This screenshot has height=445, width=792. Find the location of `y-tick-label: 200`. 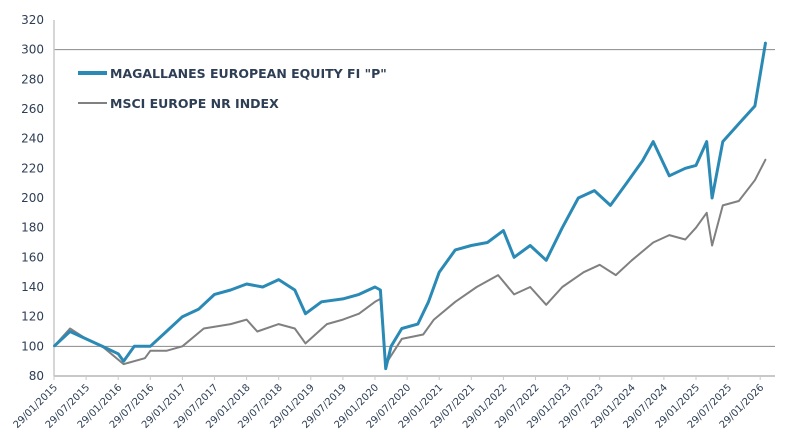

y-tick-label: 200 is located at coordinates (32, 198).